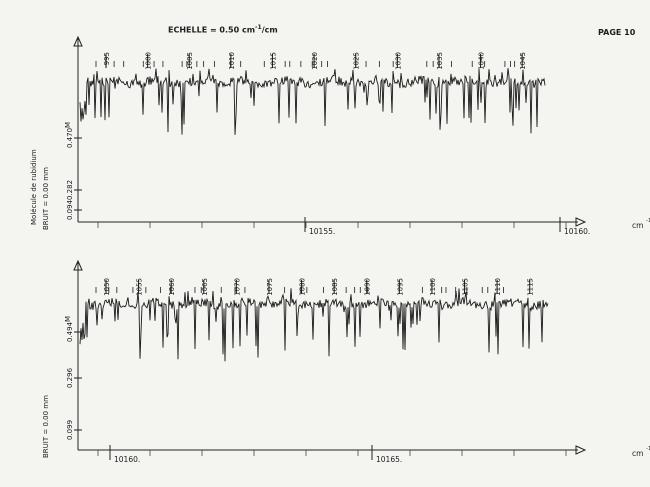 Image resolution: width=650 pixels, height=487 pixels. Describe the element at coordinates (107, 58) in the screenshot. I see `line-id-label: 995` at that location.